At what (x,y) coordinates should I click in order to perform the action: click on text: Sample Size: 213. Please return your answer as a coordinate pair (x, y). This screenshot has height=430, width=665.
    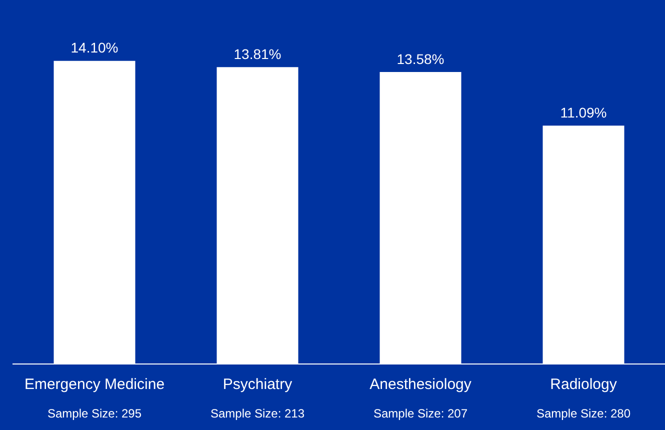
    Looking at the image, I should click on (257, 413).